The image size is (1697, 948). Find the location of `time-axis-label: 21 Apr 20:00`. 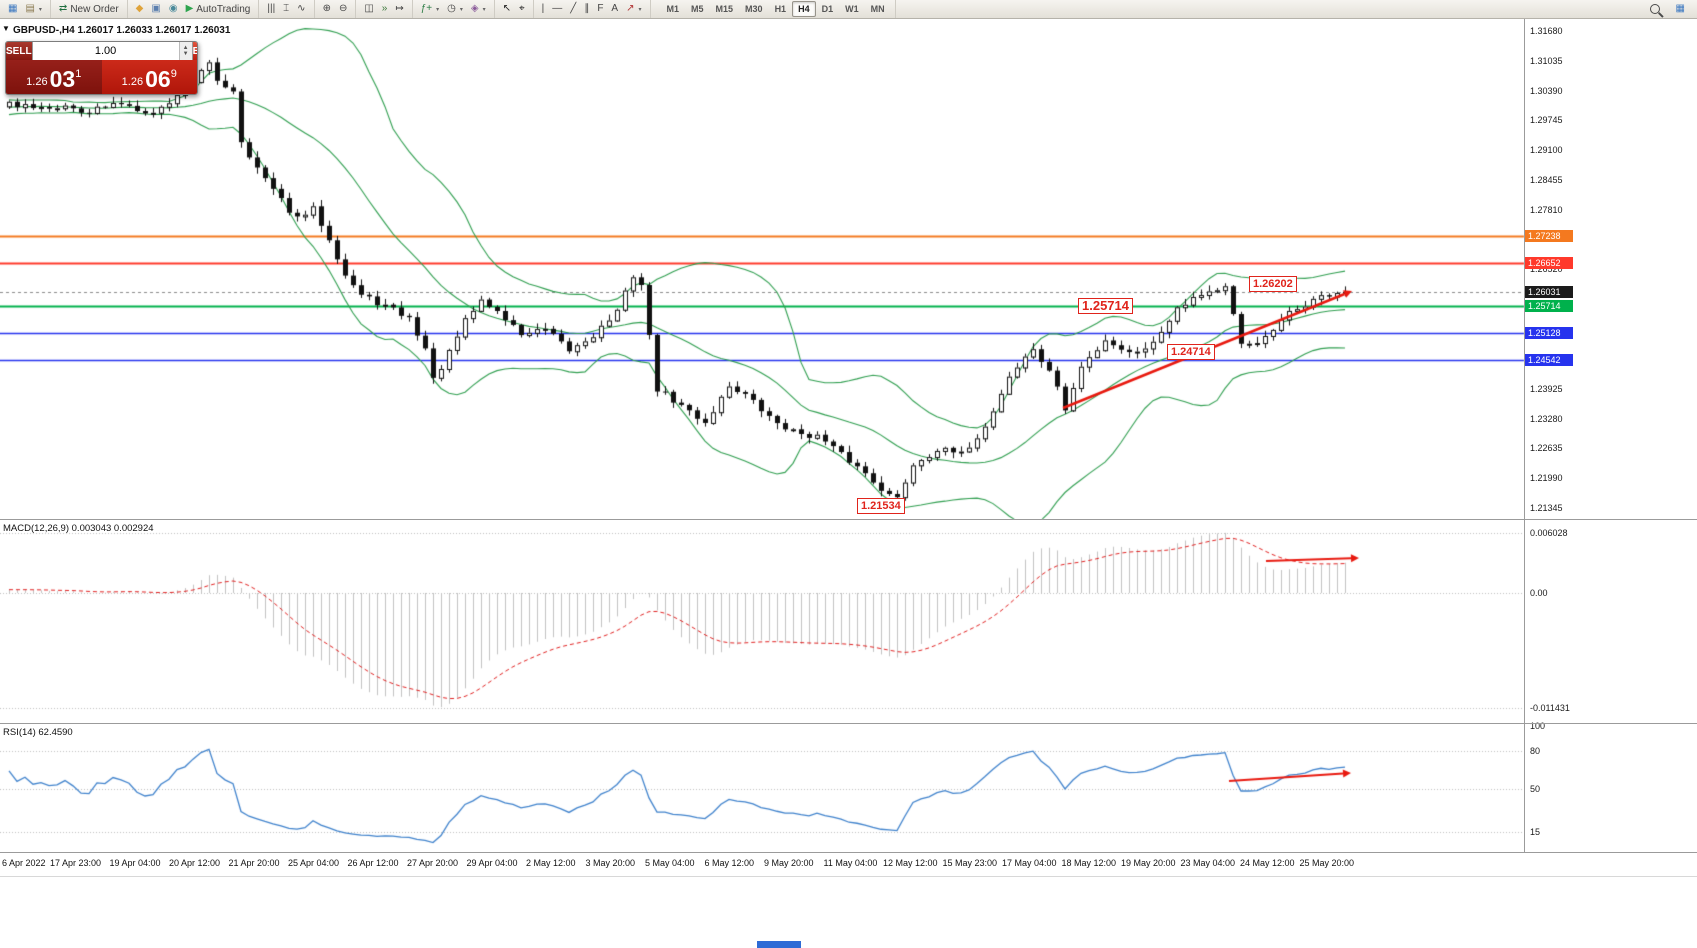

time-axis-label: 21 Apr 20:00 is located at coordinates (254, 863).